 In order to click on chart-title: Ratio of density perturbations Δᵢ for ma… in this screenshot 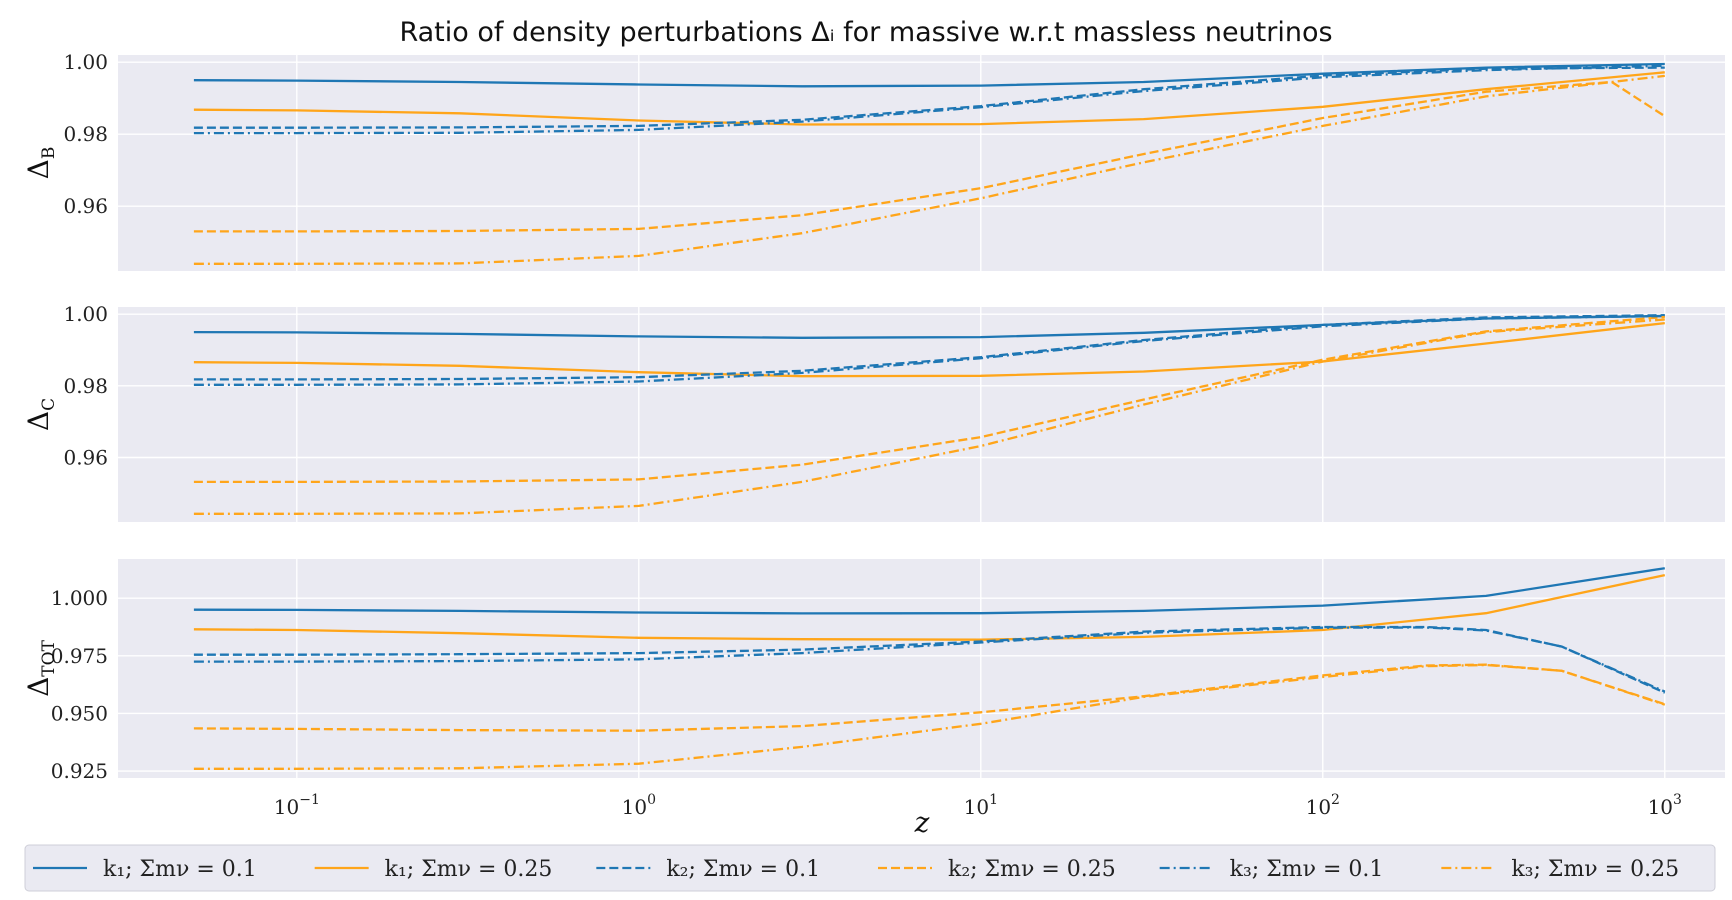, I will do `click(865, 32)`.